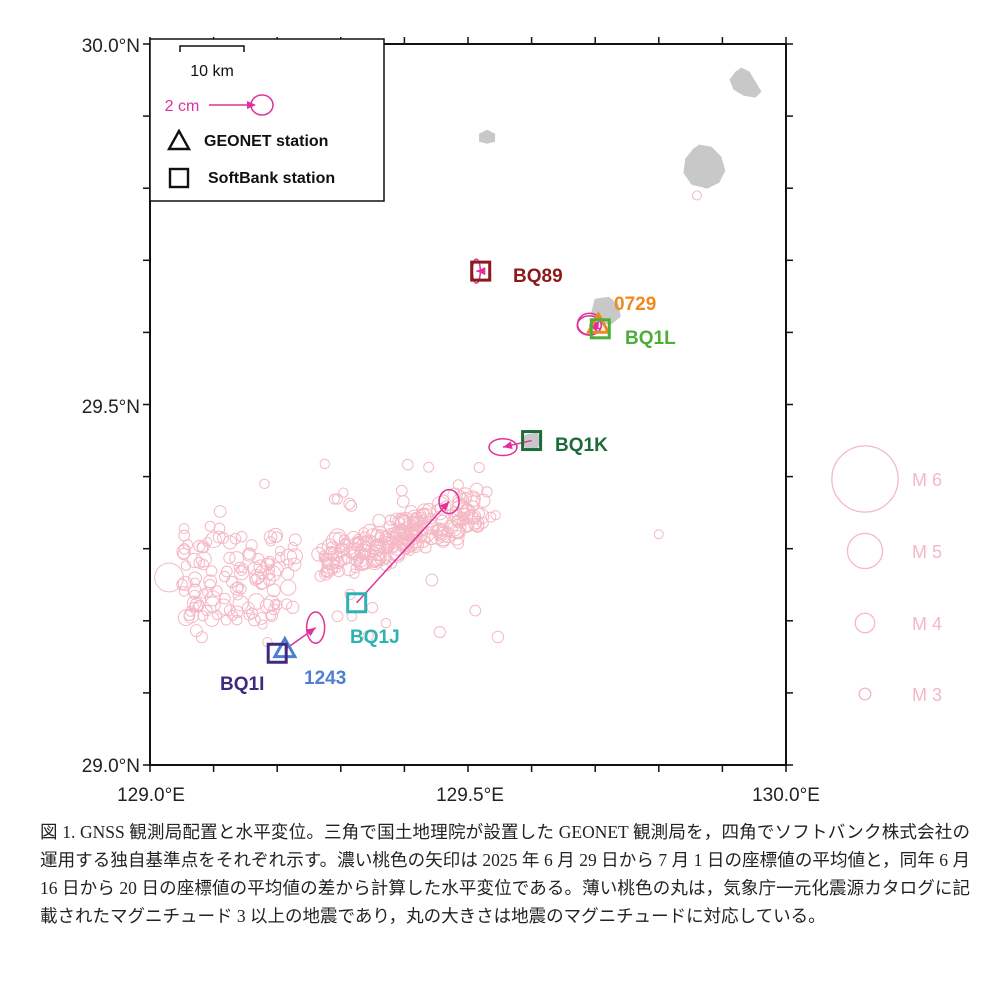 Image resolution: width=1000 pixels, height=988 pixels. Describe the element at coordinates (375, 637) in the screenshot. I see `label-bq1j: BQ1J` at that location.